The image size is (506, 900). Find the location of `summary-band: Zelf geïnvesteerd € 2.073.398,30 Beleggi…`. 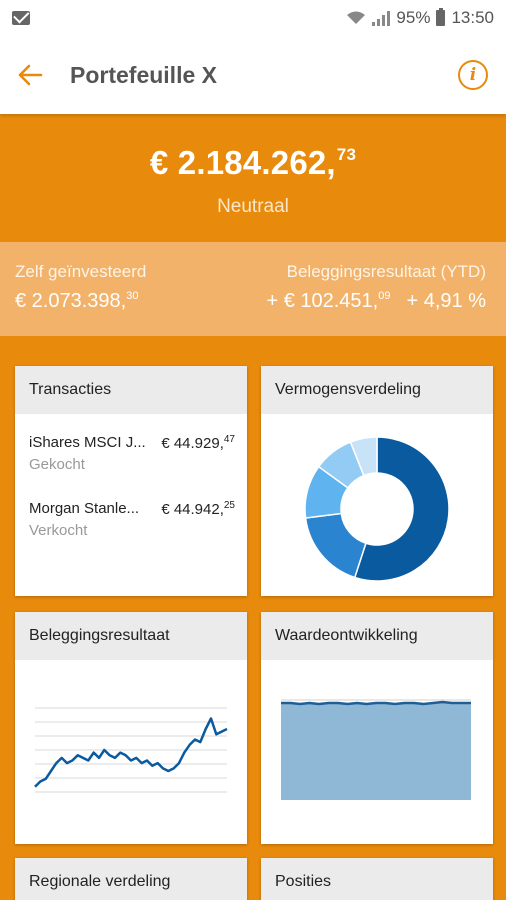

summary-band: Zelf geïnvesteerd € 2.073.398,30 Beleggi… is located at coordinates (253, 289).